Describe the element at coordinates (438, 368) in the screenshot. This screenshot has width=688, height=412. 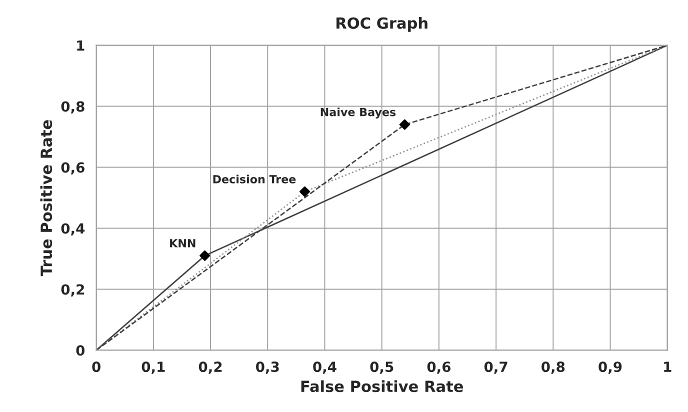
I see `x-tick-label: 0,6` at that location.